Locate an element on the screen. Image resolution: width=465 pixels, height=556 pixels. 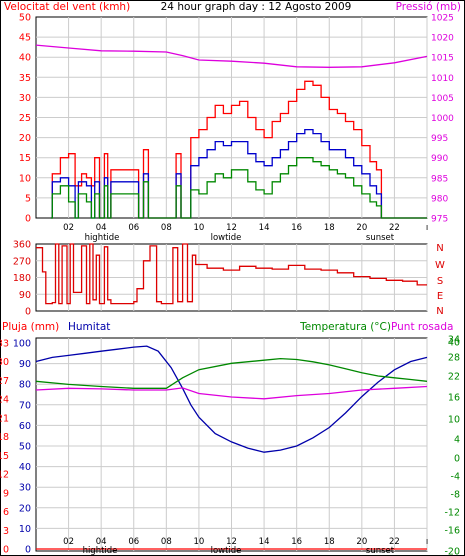
humidity-y-tick: 100 is located at coordinates (22, 344).